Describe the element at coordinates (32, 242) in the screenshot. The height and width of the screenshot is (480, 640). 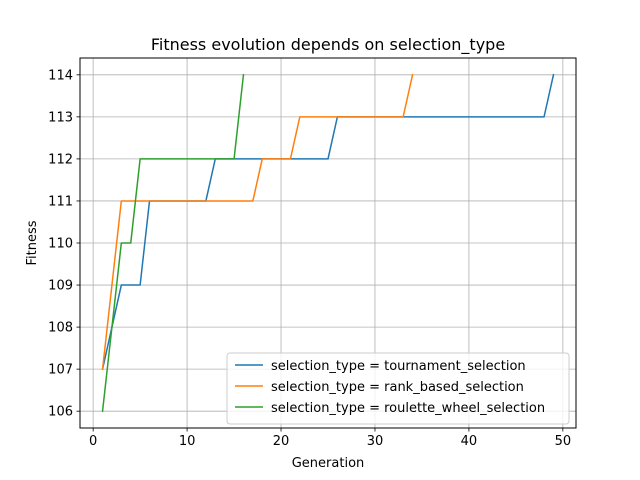
I see `y-axis-label: Fitness` at that location.